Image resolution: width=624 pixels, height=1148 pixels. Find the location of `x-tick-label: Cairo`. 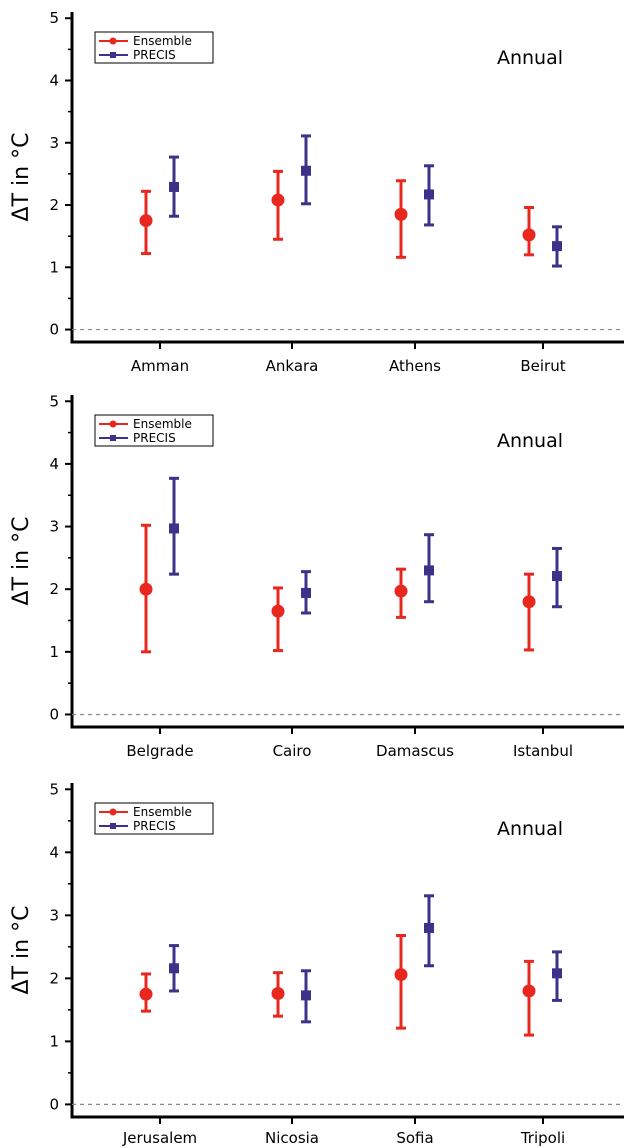

x-tick-label: Cairo is located at coordinates (292, 751).